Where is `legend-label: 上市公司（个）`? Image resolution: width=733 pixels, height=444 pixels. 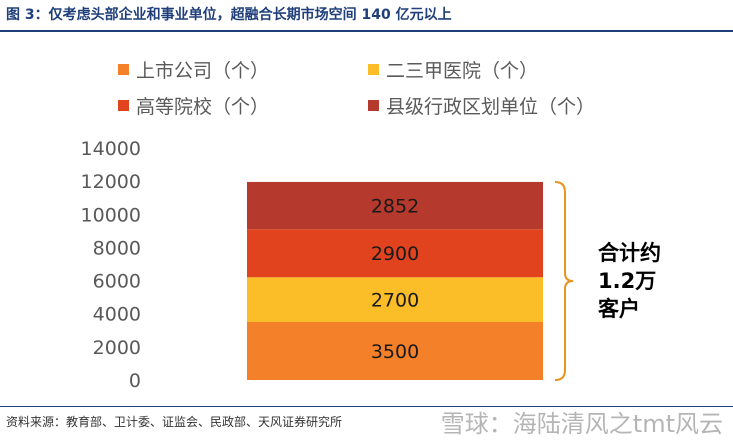 legend-label: 上市公司（个） is located at coordinates (203, 71).